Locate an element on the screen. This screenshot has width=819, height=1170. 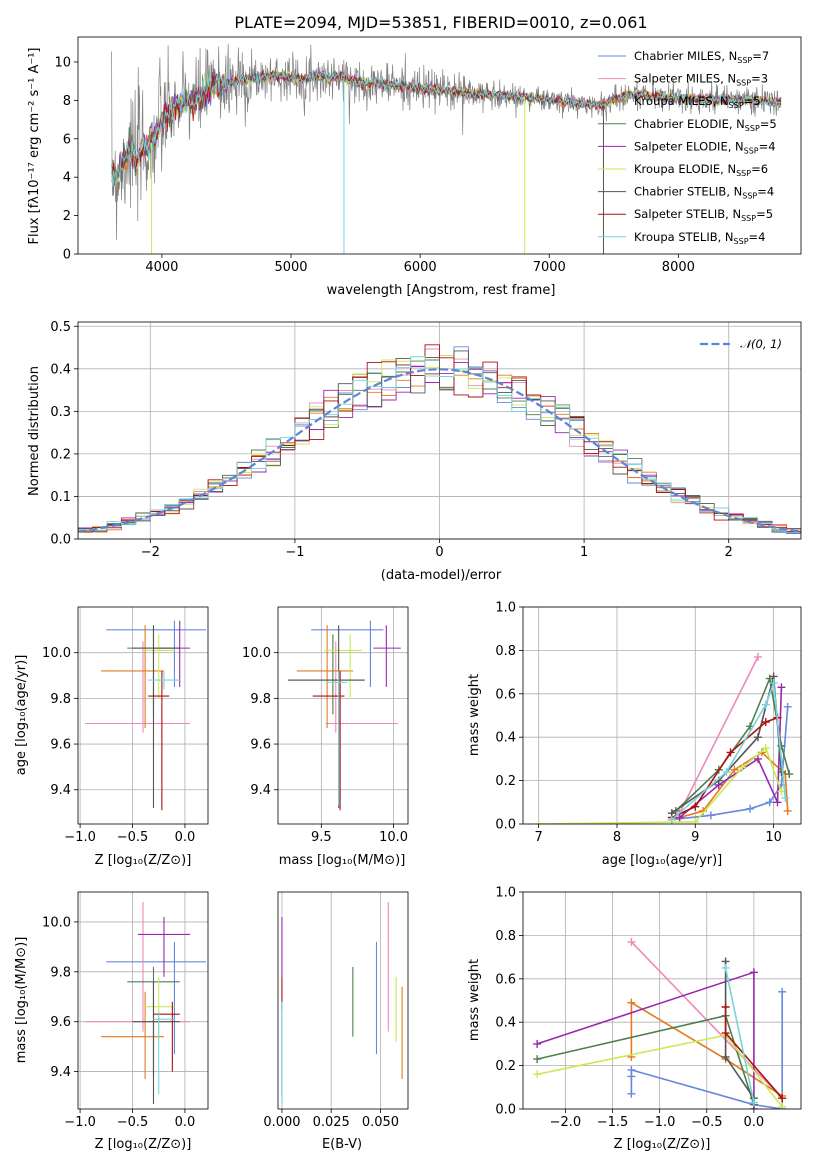
weight-age-ylabel: mass weight is located at coordinates (474, 715).